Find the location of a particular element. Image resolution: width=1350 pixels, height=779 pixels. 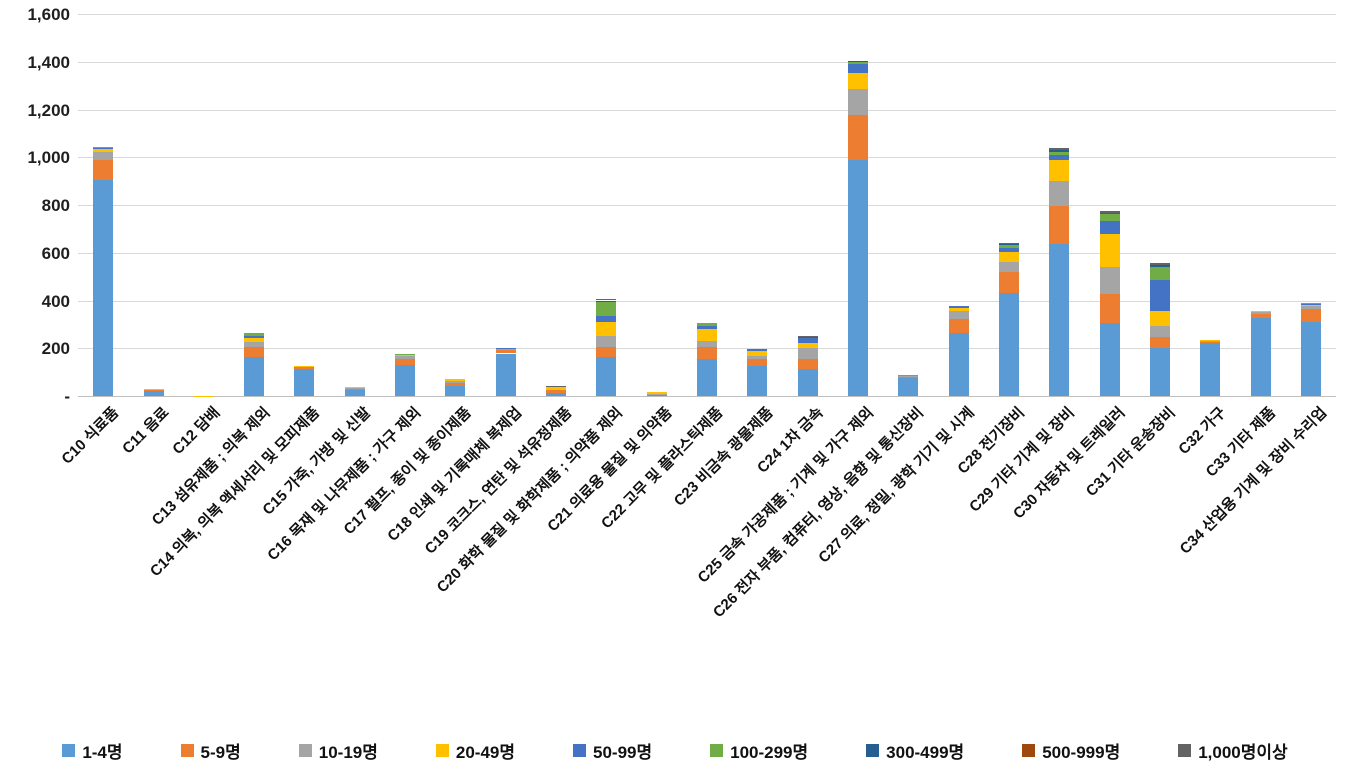

x-axis-category-label: C31 기타 운송장비 is located at coordinates (1131, 452).